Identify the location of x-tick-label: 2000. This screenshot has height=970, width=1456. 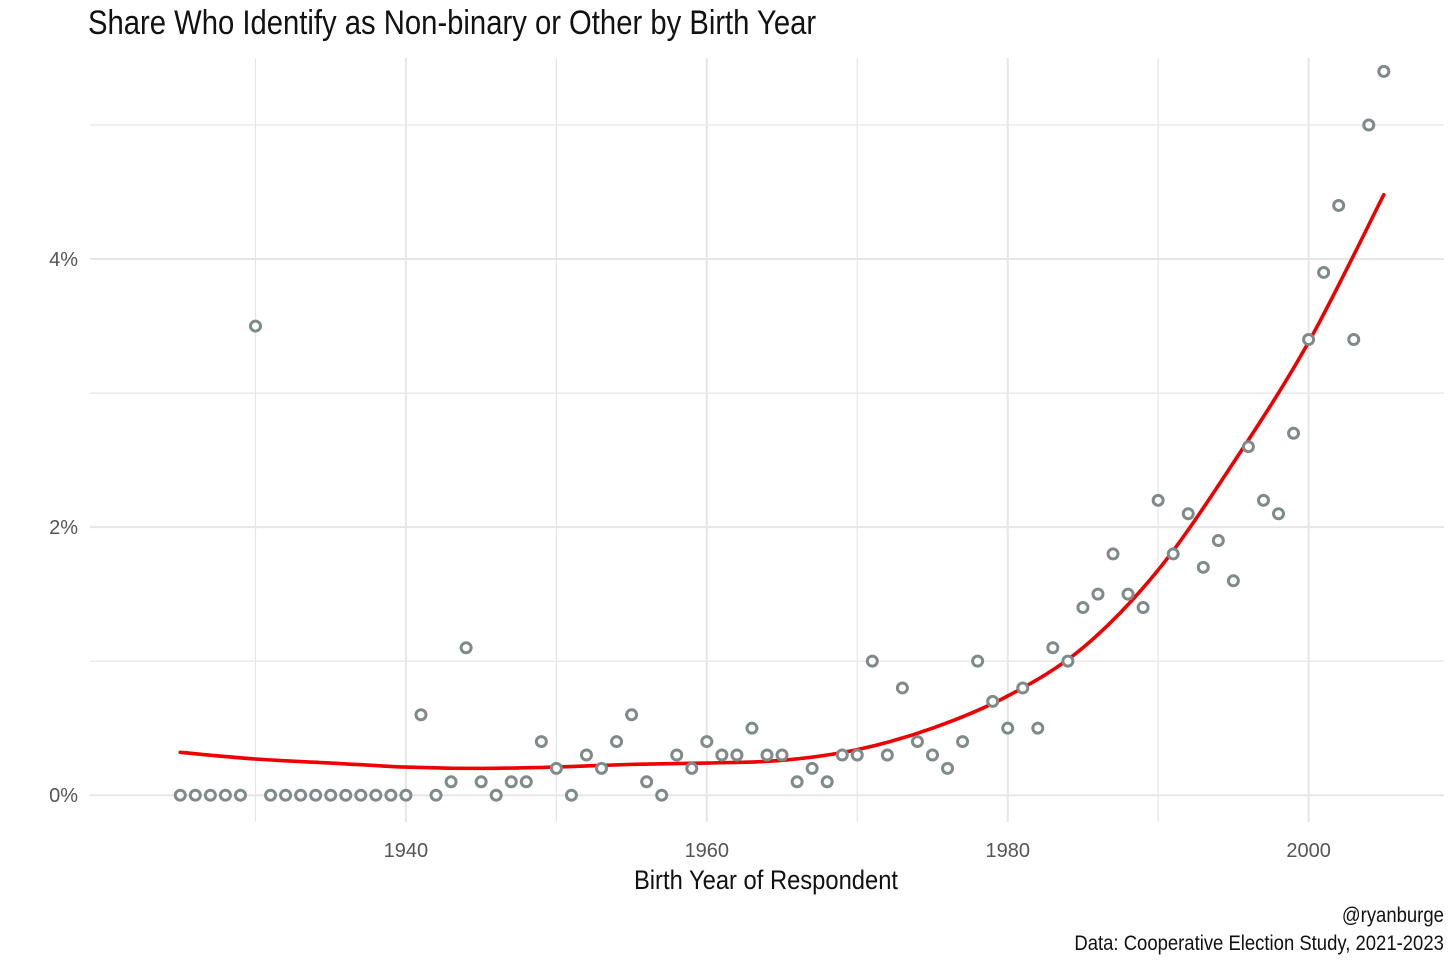
(1308, 851).